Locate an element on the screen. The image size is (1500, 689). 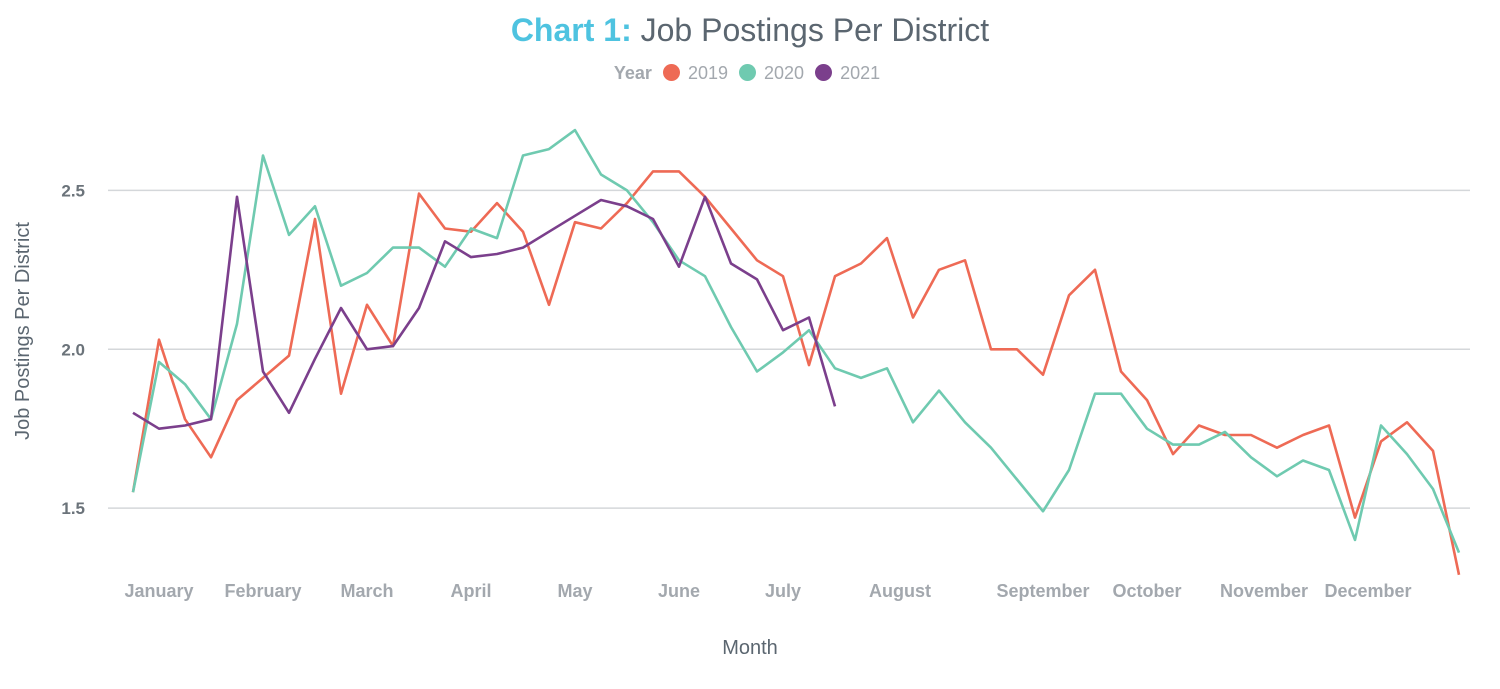
legend-item-2020: 2020 is located at coordinates (771, 73).